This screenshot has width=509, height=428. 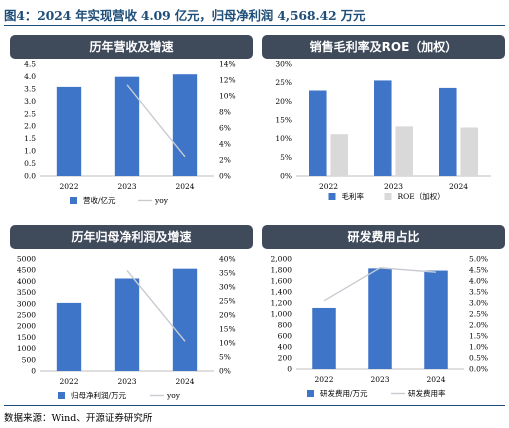 What do you see at coordinates (469, 151) in the screenshot?
I see `bar-2024-secondary` at bounding box center [469, 151].